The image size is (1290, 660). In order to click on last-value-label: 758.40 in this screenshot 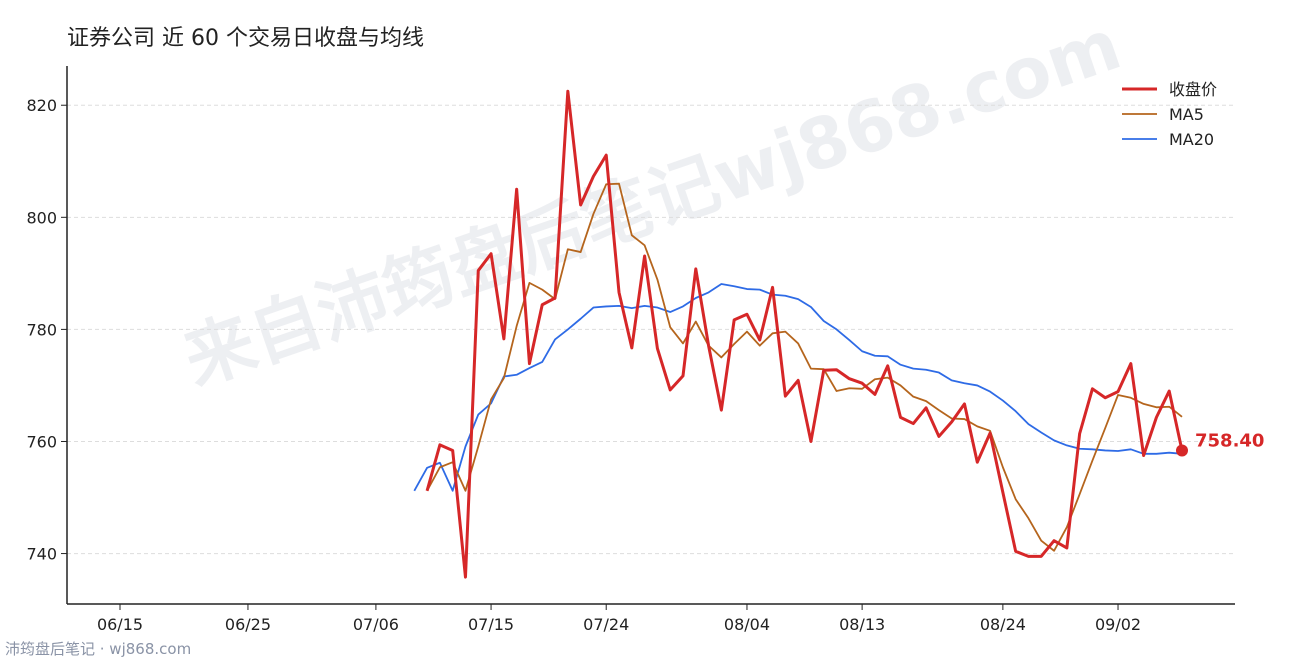, I will do `click(1229, 440)`.